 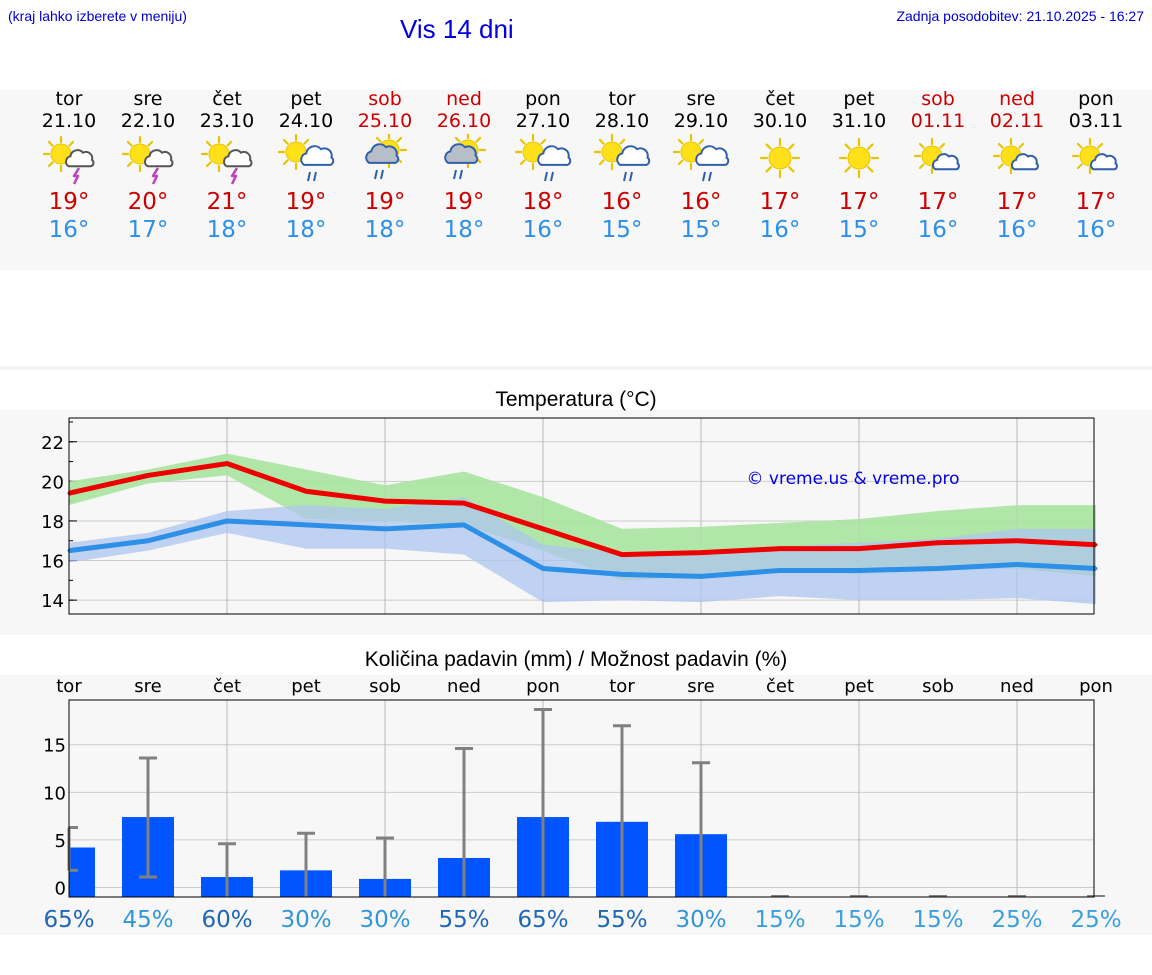 I want to click on temperature-chart-title: Temperatura (°C), so click(x=576, y=399).